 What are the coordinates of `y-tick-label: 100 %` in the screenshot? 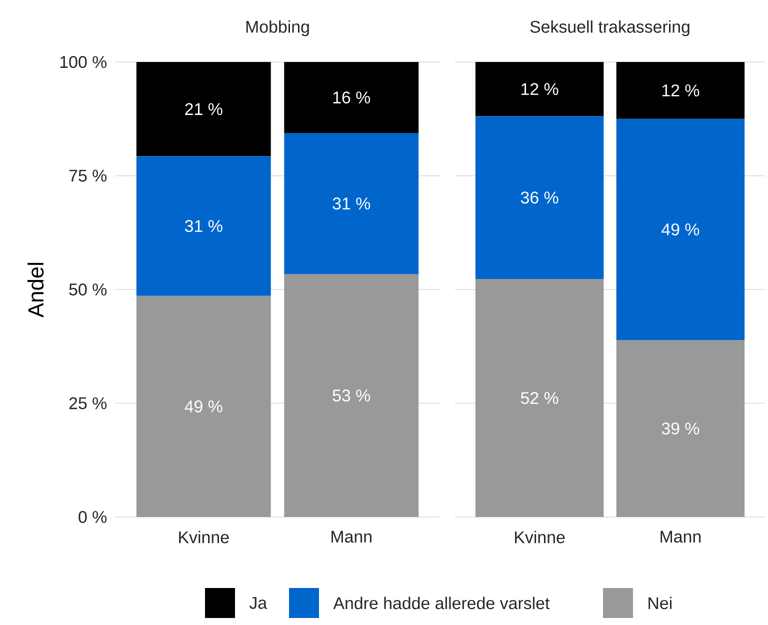 It's located at (83, 62).